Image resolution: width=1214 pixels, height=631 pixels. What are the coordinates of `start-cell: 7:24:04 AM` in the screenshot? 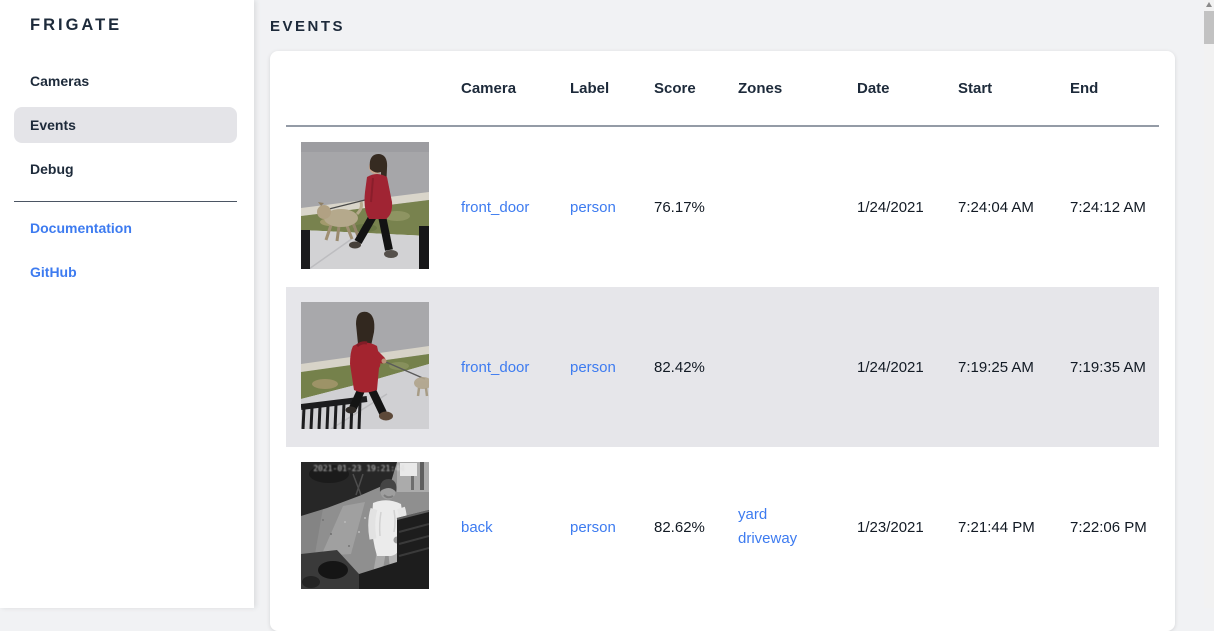 It's located at (996, 207).